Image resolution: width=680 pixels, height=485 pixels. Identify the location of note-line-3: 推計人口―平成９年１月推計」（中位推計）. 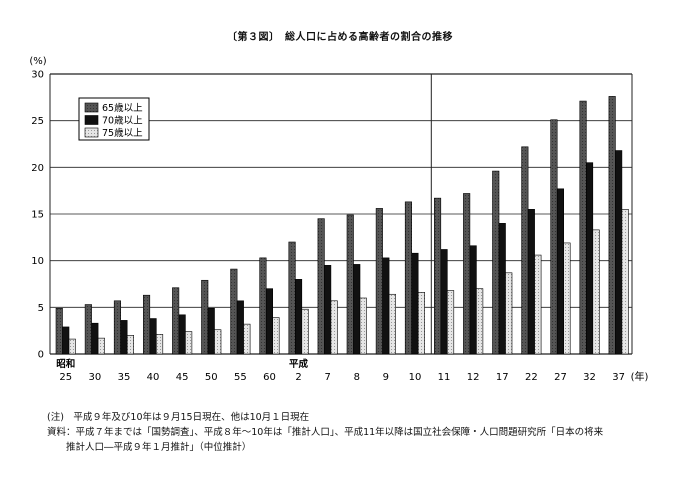
(159, 447).